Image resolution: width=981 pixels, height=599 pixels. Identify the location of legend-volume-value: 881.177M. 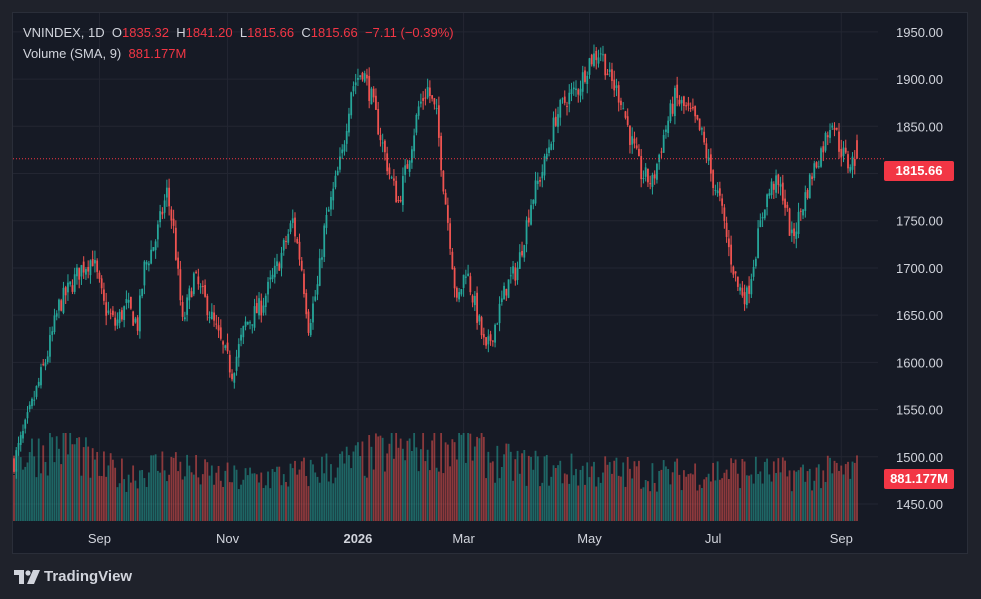
(157, 53).